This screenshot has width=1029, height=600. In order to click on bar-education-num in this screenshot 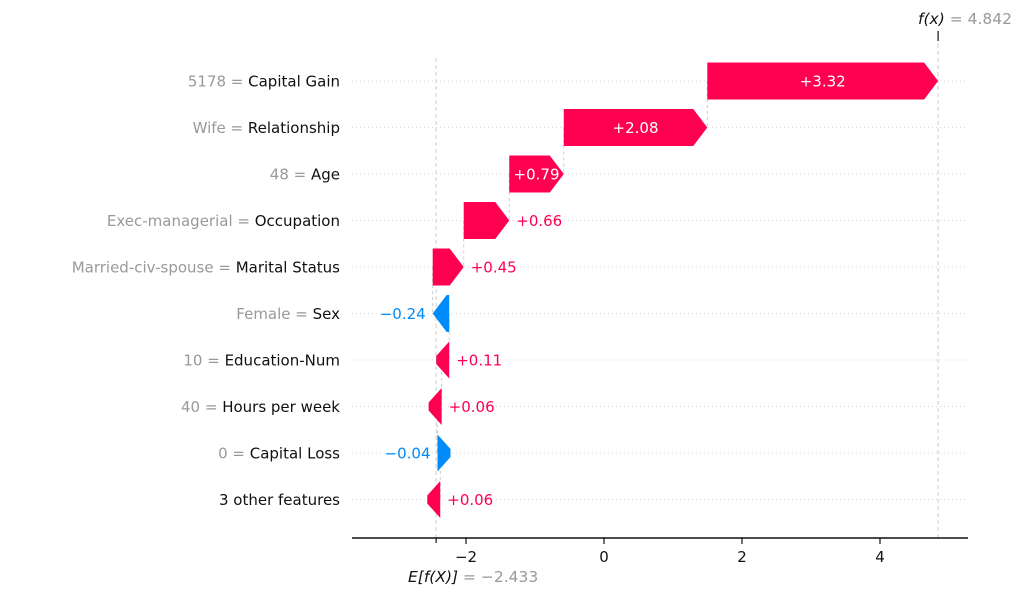, I will do `click(443, 360)`.